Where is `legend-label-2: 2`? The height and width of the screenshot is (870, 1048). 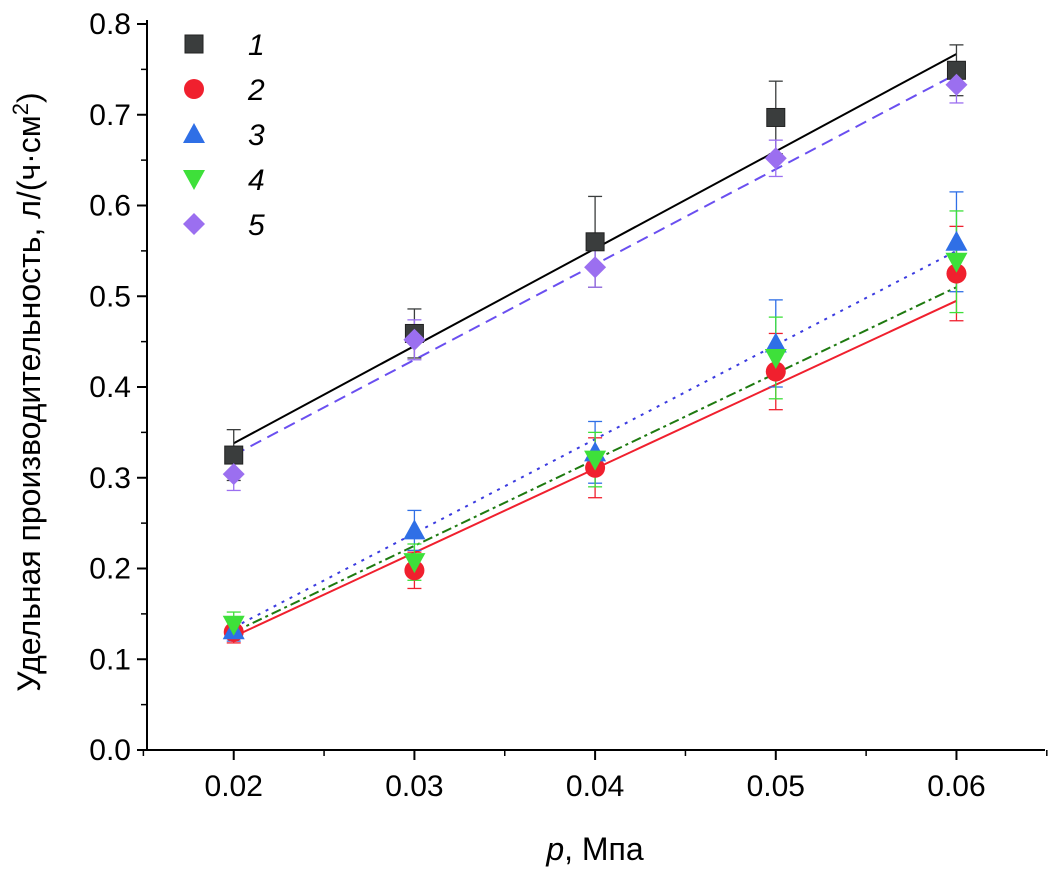 legend-label-2: 2 is located at coordinates (256, 90).